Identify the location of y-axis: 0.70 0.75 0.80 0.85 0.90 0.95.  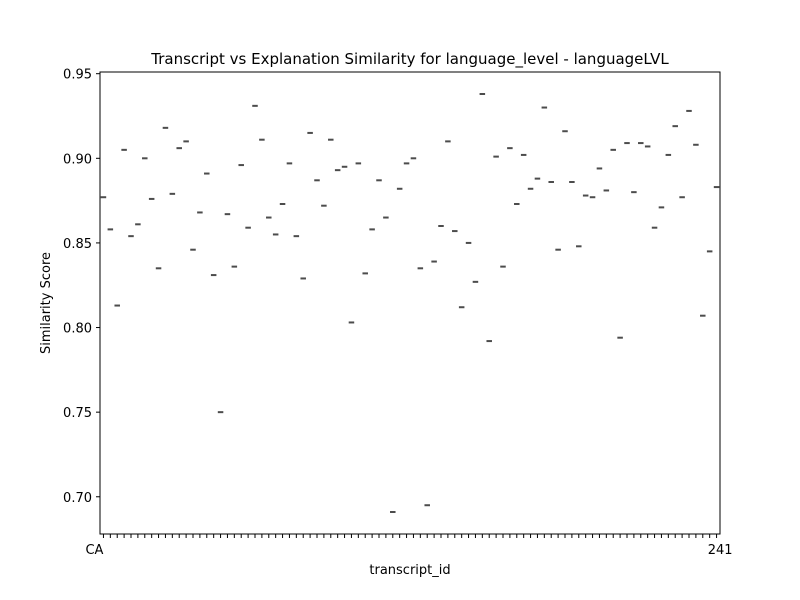
(81, 287).